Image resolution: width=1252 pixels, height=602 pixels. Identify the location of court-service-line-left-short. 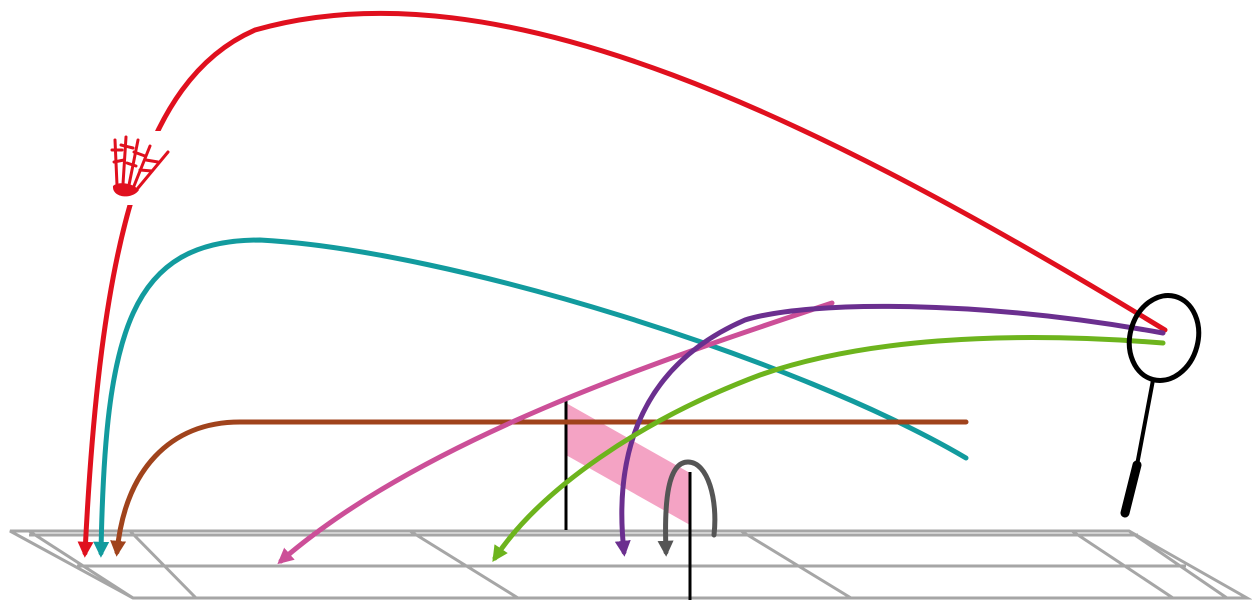
(163, 564).